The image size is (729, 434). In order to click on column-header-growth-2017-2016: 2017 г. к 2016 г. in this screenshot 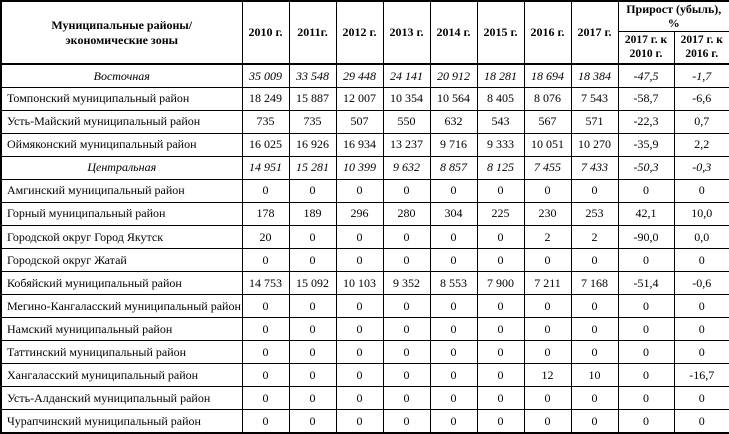, I will do `click(701, 47)`.